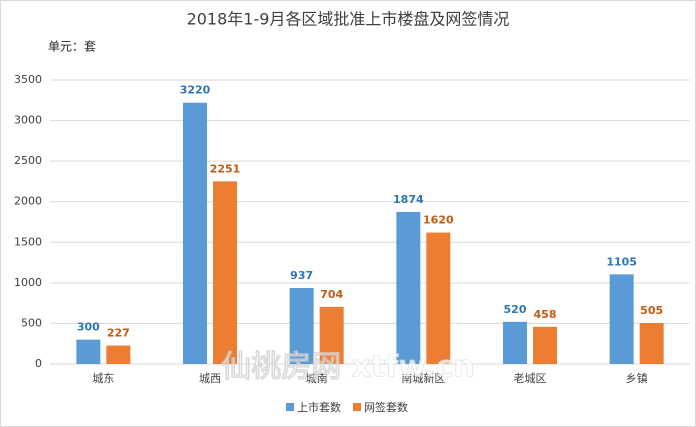 The image size is (696, 427). I want to click on legend-label: 网签套数, so click(386, 407).